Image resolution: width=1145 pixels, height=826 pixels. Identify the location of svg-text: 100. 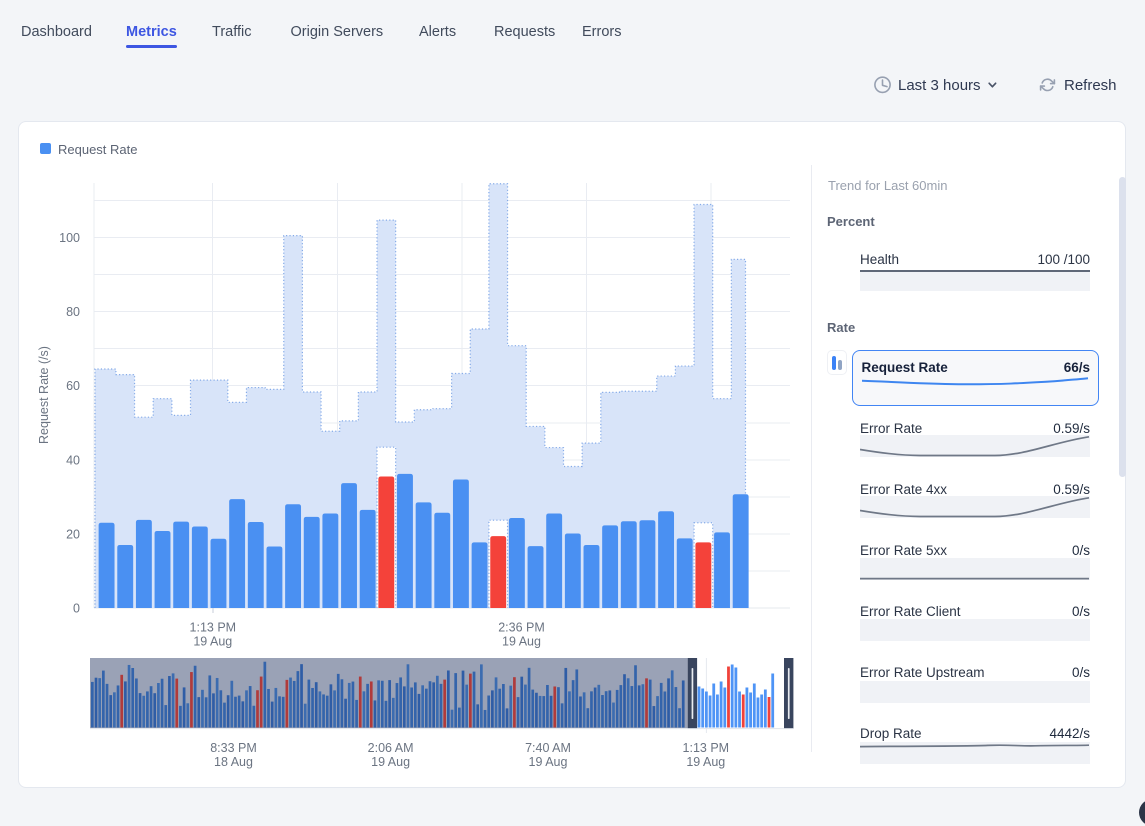
(69, 238).